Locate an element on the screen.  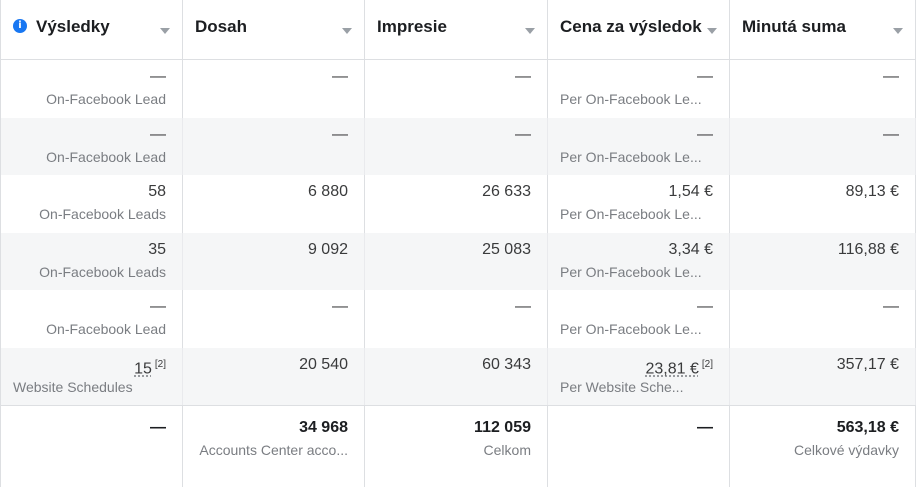
impressions-value: 25 083 is located at coordinates (506, 249).